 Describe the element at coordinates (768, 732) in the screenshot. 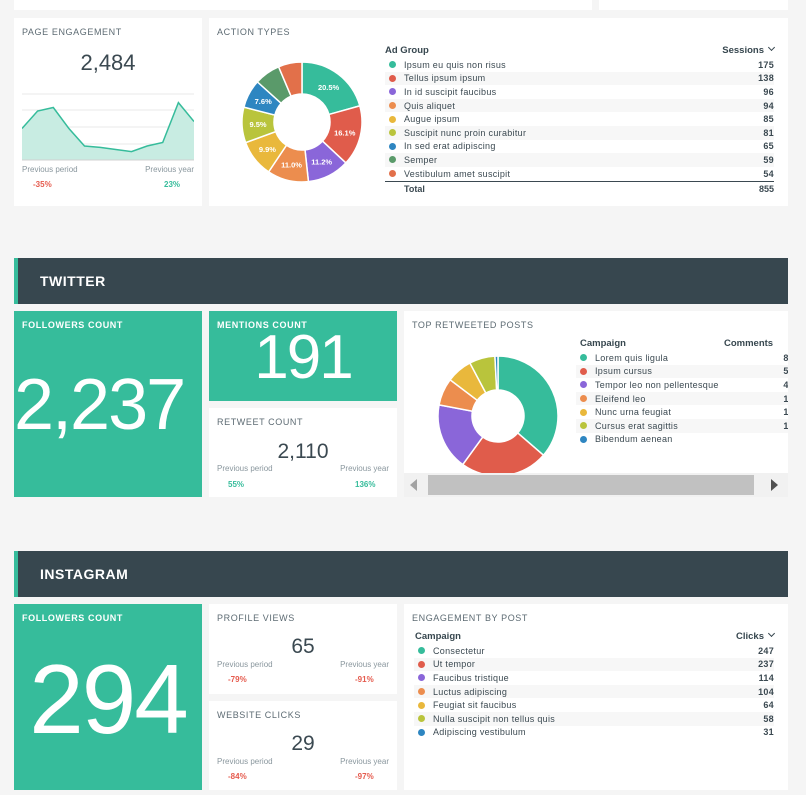

I see `legend-value: 31` at that location.